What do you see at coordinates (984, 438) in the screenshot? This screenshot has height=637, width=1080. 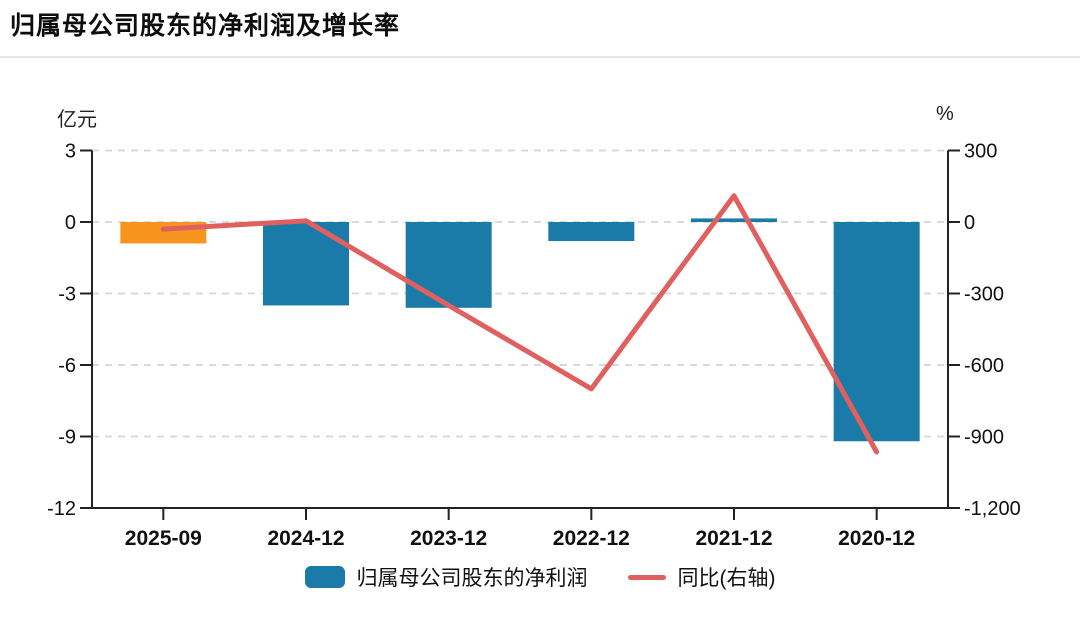 I see `right-tick-label: -900` at bounding box center [984, 438].